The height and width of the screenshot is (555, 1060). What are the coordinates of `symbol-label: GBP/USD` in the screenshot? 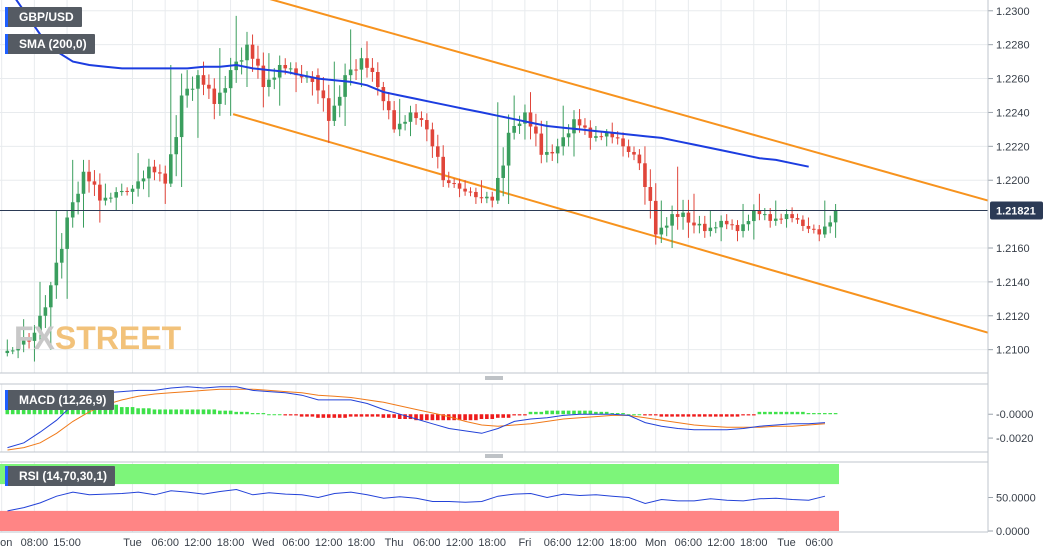 It's located at (43, 17).